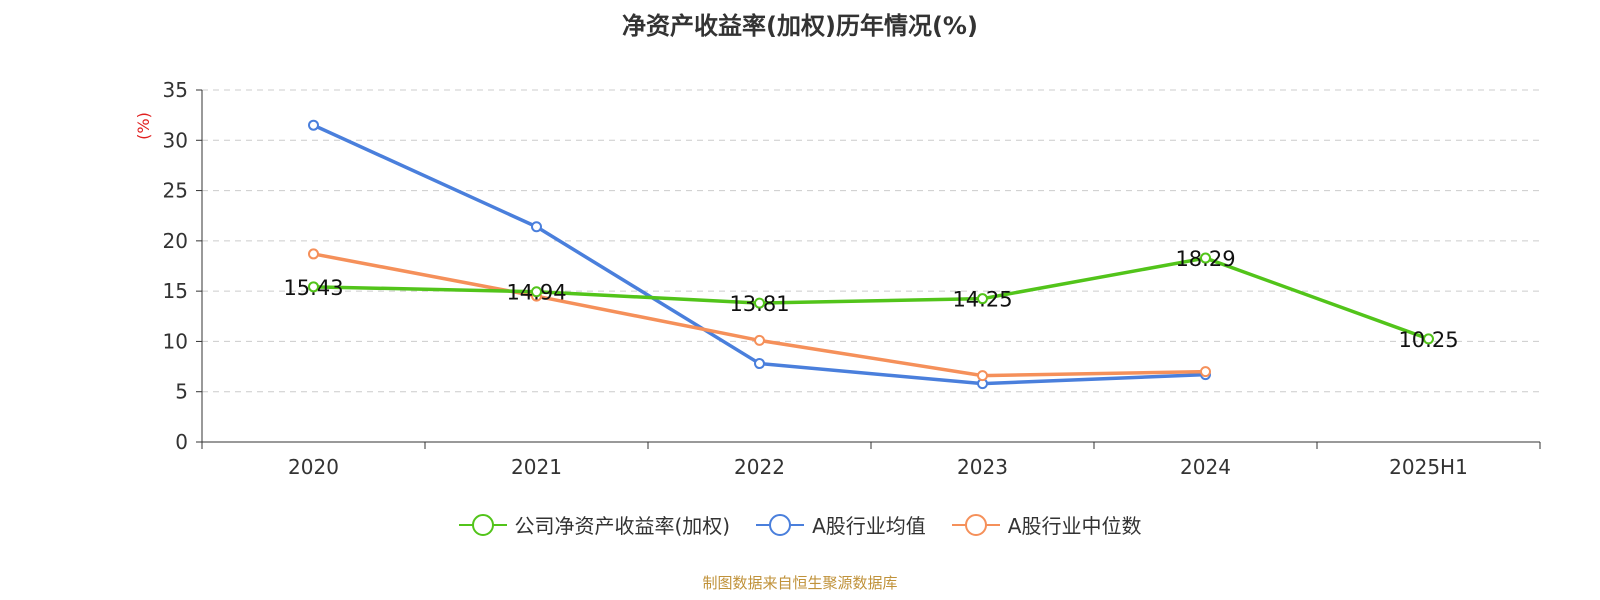 The height and width of the screenshot is (600, 1600). I want to click on x-tick-label: 2025H1, so click(1428, 467).